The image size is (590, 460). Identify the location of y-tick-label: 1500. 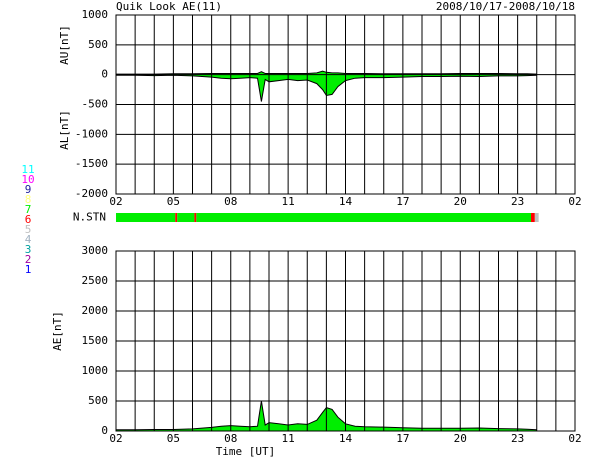
(95, 340).